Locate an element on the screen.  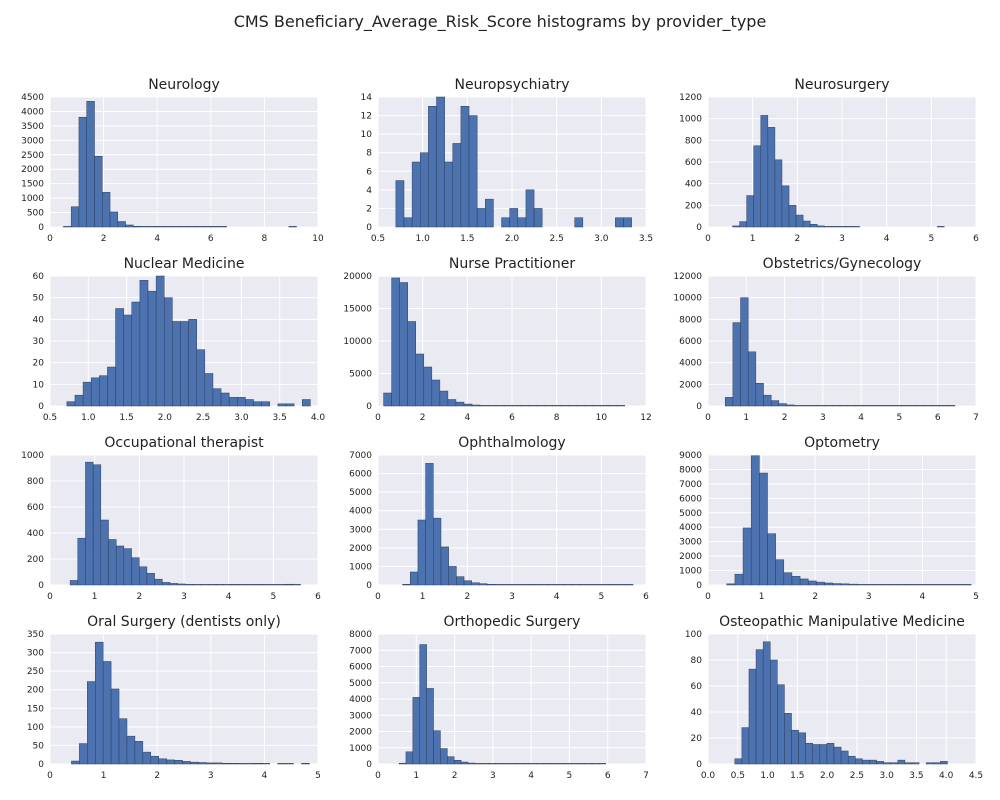
x-tick-label: 4 is located at coordinates (157, 239).